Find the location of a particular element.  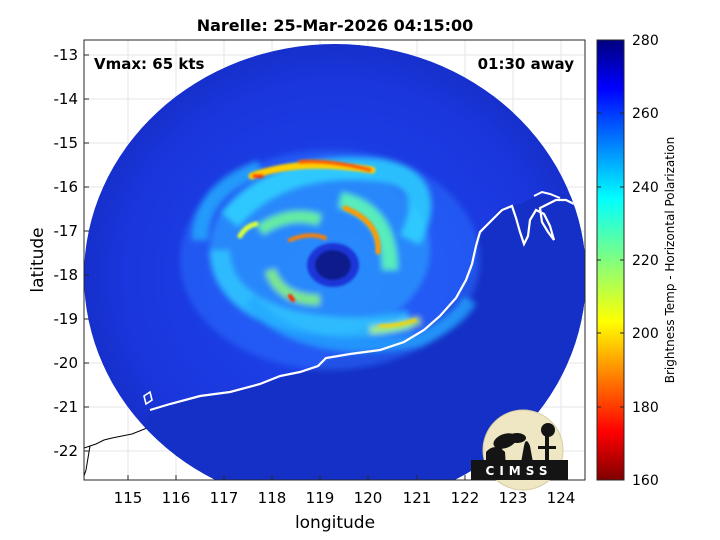

x-tick-label: 120 is located at coordinates (368, 498).